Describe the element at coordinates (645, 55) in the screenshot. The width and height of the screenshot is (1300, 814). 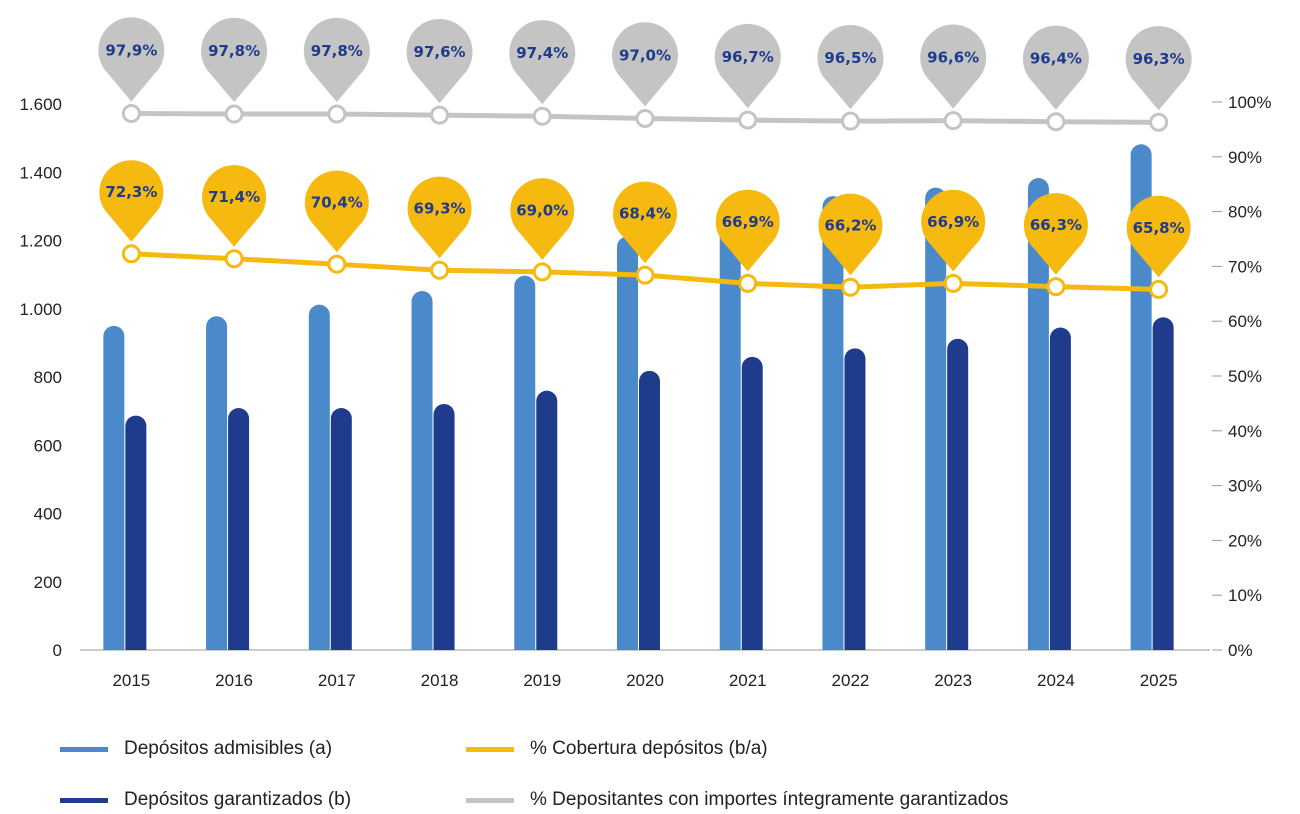
I see `pin-depositantes-label: 97,0%` at that location.